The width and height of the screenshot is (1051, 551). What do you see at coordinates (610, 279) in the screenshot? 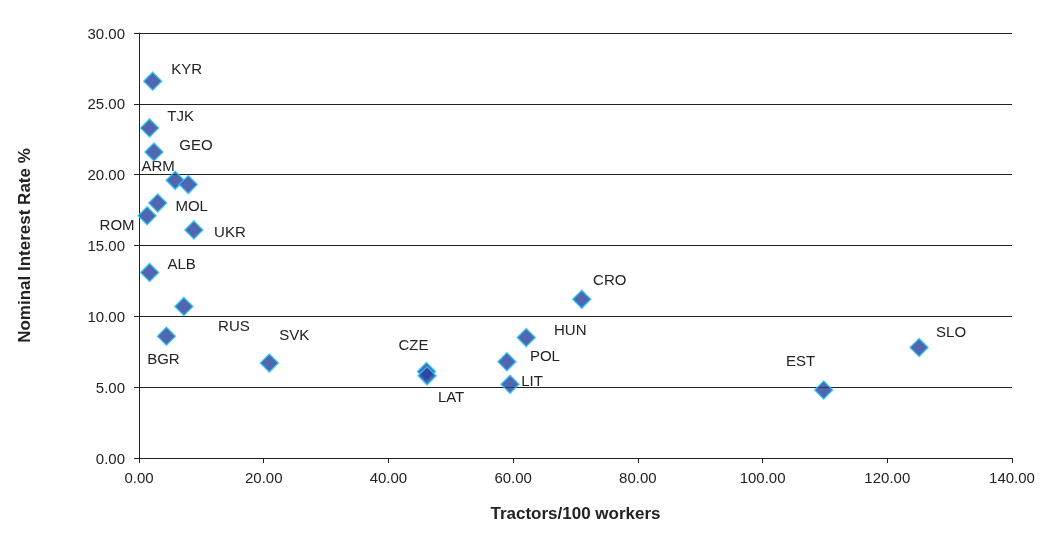
I see `annotation: CRO` at bounding box center [610, 279].